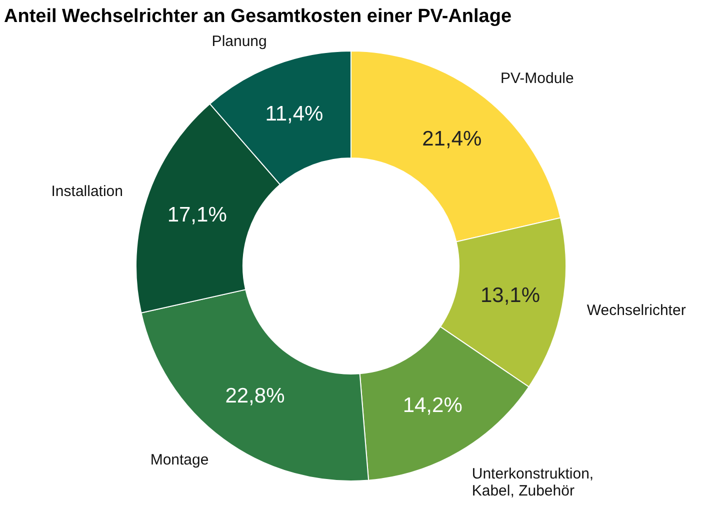  What do you see at coordinates (510, 295) in the screenshot?
I see `data-label: 13,1%` at bounding box center [510, 295].